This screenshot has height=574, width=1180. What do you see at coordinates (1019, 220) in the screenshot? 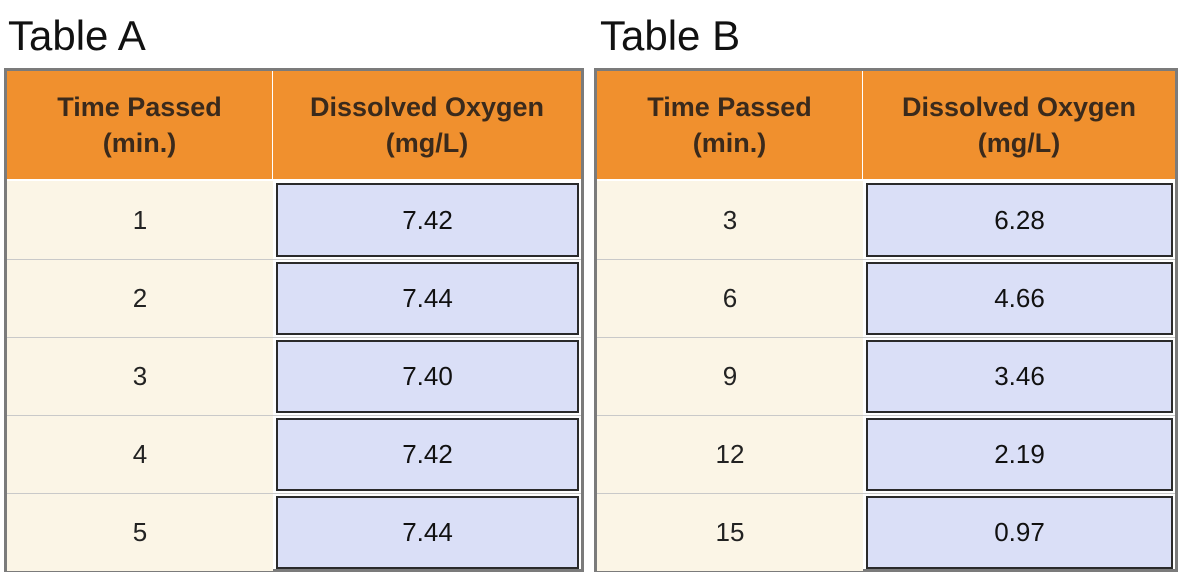
I see `oxygen-cell: 6.28` at bounding box center [1019, 220].